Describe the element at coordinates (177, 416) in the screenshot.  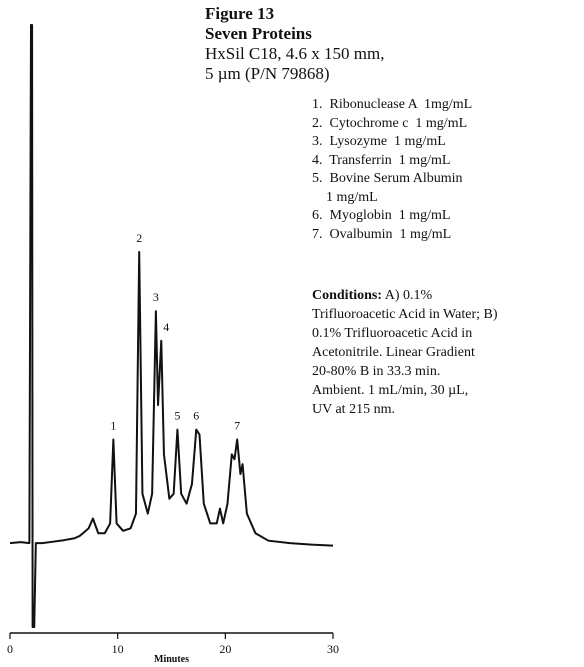
I see `peak-label: 5` at that location.